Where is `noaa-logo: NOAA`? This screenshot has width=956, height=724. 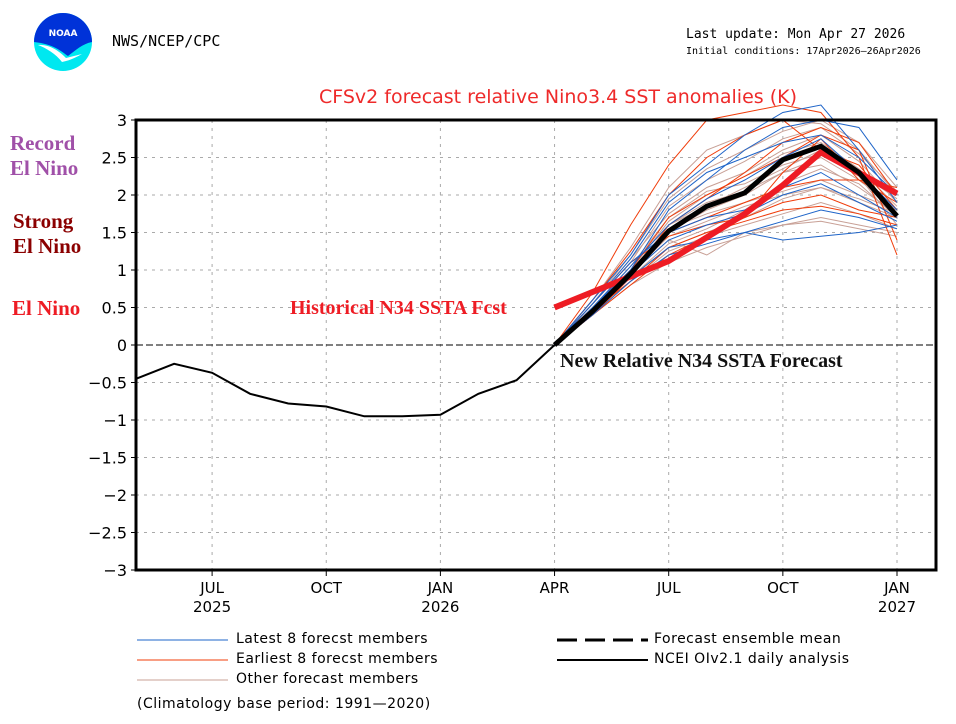
noaa-logo: NOAA is located at coordinates (63, 42).